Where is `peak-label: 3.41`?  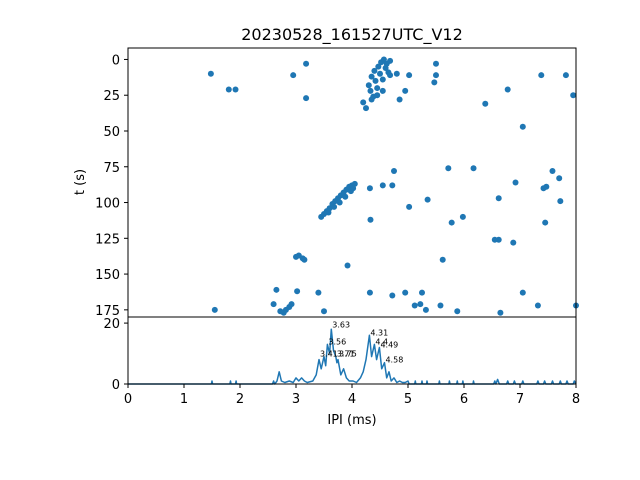
peak-label: 3.41 is located at coordinates (329, 354).